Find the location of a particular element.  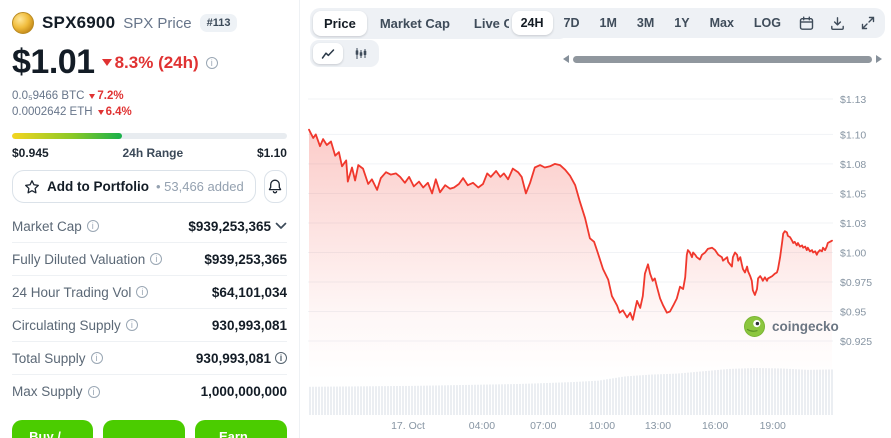

add-to-portfolio-button: Add to Portfolio • 53,466 added is located at coordinates (134, 186).